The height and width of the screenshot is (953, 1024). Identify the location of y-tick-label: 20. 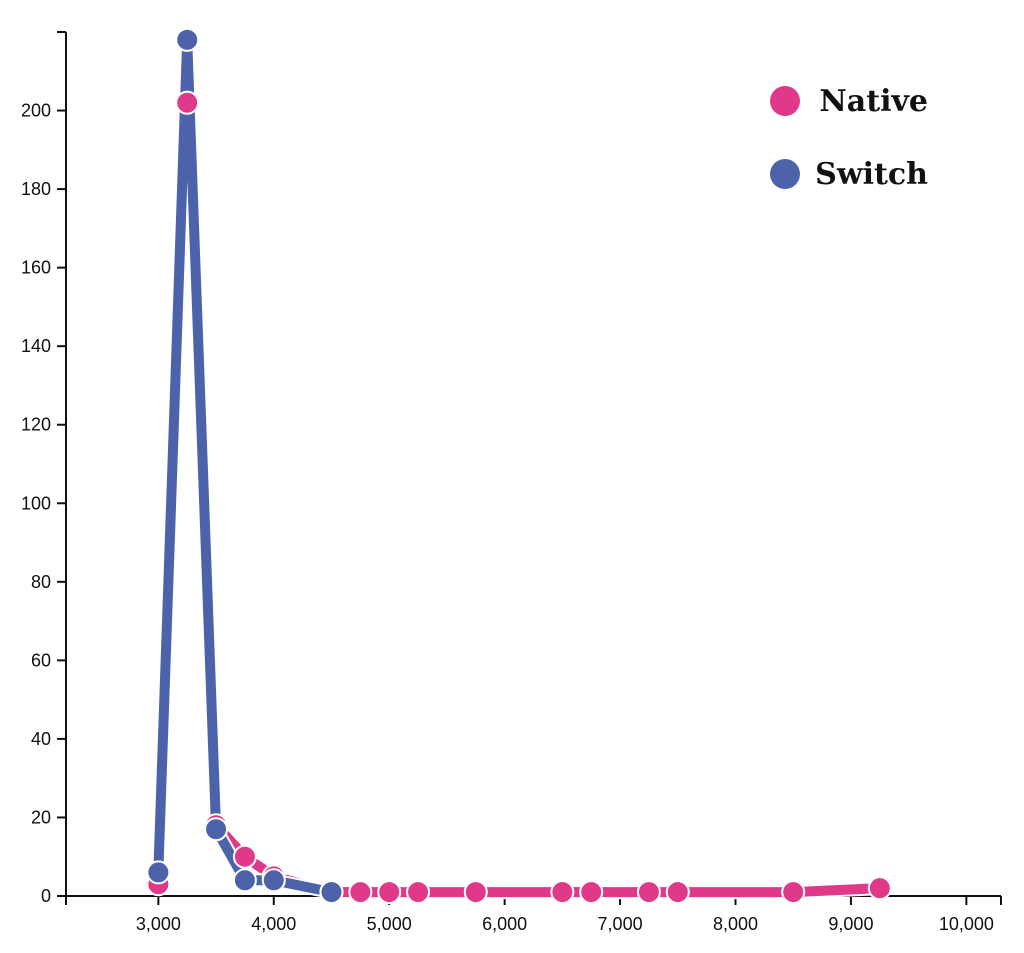
(41, 817).